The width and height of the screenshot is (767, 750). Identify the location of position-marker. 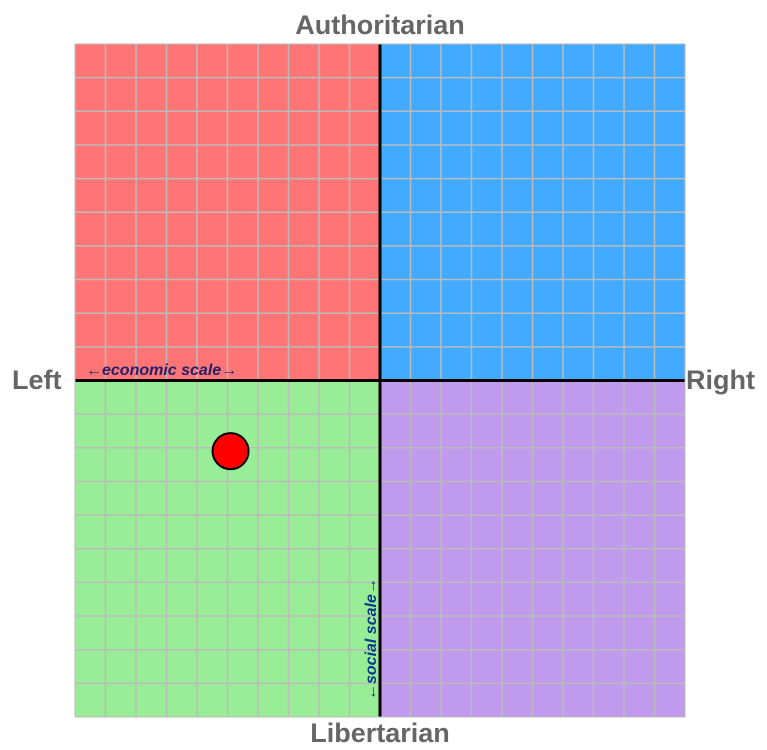
(230, 451).